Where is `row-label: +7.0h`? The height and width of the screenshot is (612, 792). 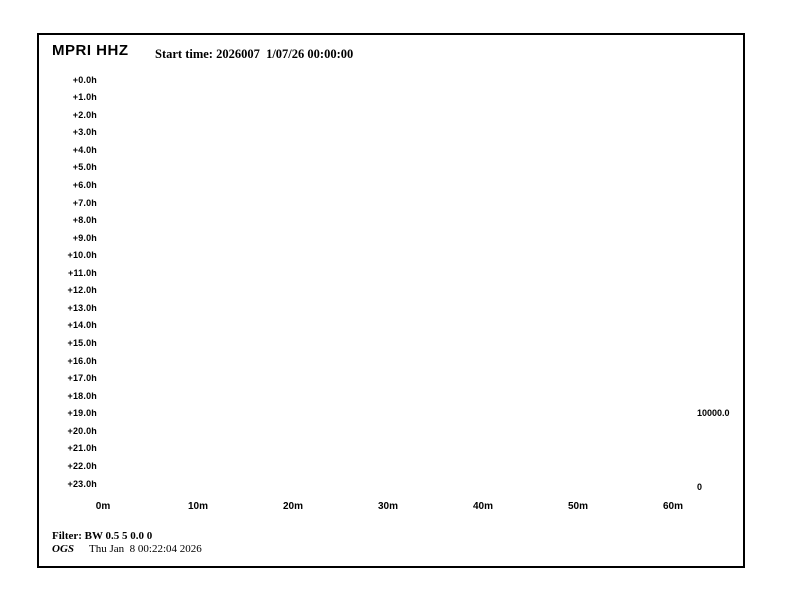
row-label: +7.0h is located at coordinates (84, 202).